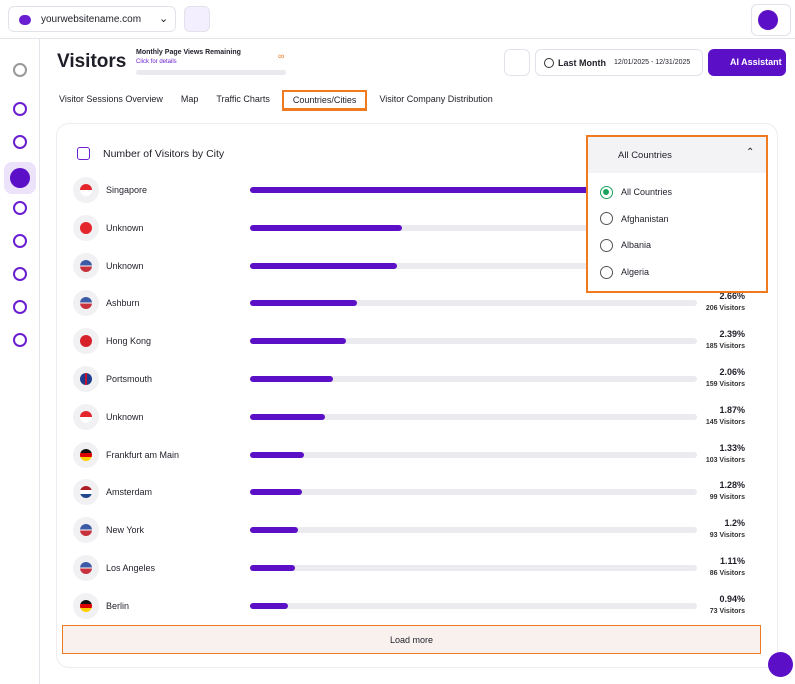  What do you see at coordinates (725, 460) in the screenshot?
I see `visitors: 103 Visitors` at bounding box center [725, 460].